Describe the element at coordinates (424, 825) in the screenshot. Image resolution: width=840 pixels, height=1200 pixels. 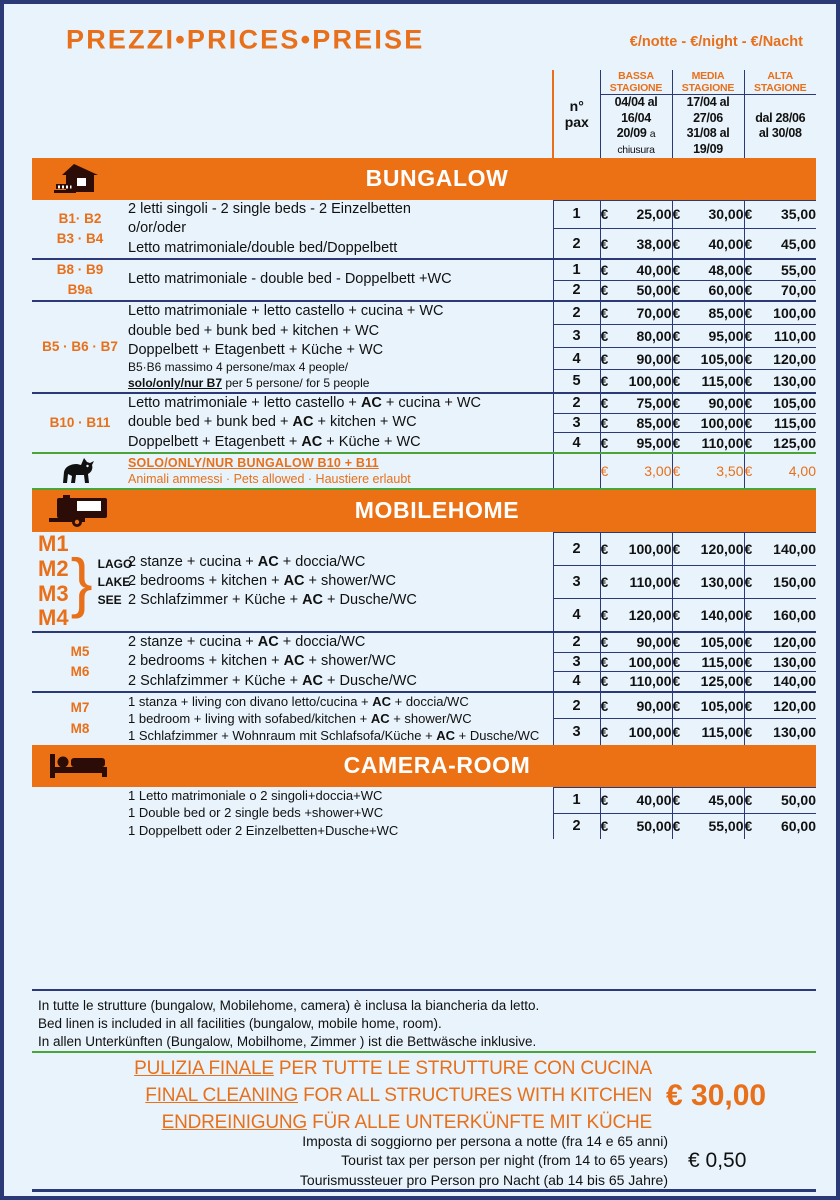
I see `price-row: 2 €50,00 €55,00 €60,00` at that location.